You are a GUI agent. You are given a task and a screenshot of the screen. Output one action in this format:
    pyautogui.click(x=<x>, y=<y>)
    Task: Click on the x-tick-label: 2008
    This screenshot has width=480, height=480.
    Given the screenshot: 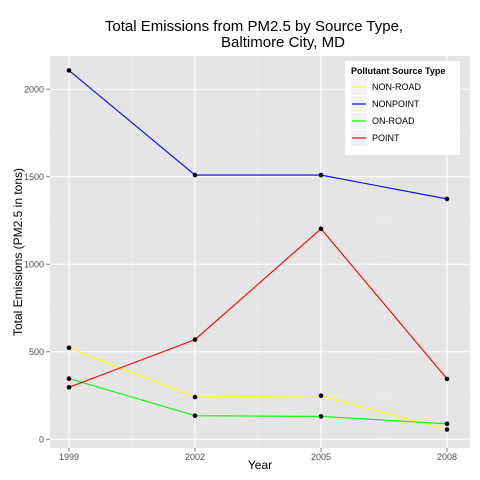 What is the action you would take?
    pyautogui.click(x=447, y=457)
    